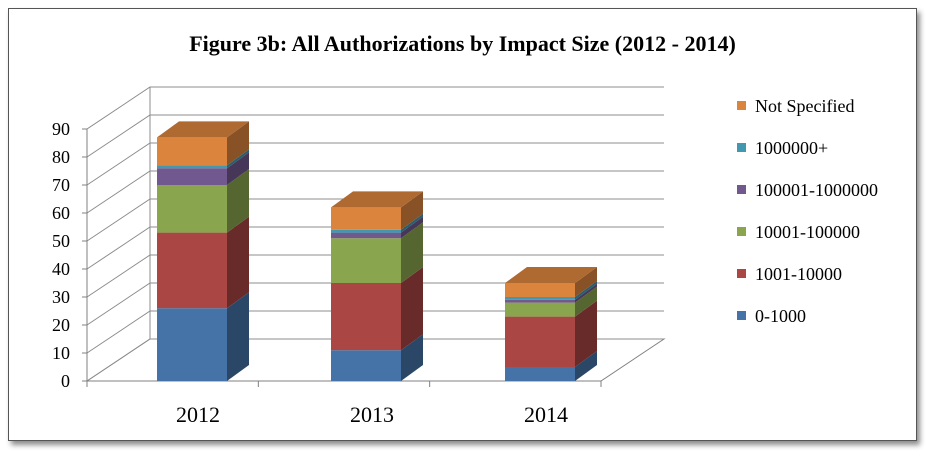 This screenshot has width=926, height=460. What do you see at coordinates (375, 108) in the screenshot?
I see `gridline` at bounding box center [375, 108].